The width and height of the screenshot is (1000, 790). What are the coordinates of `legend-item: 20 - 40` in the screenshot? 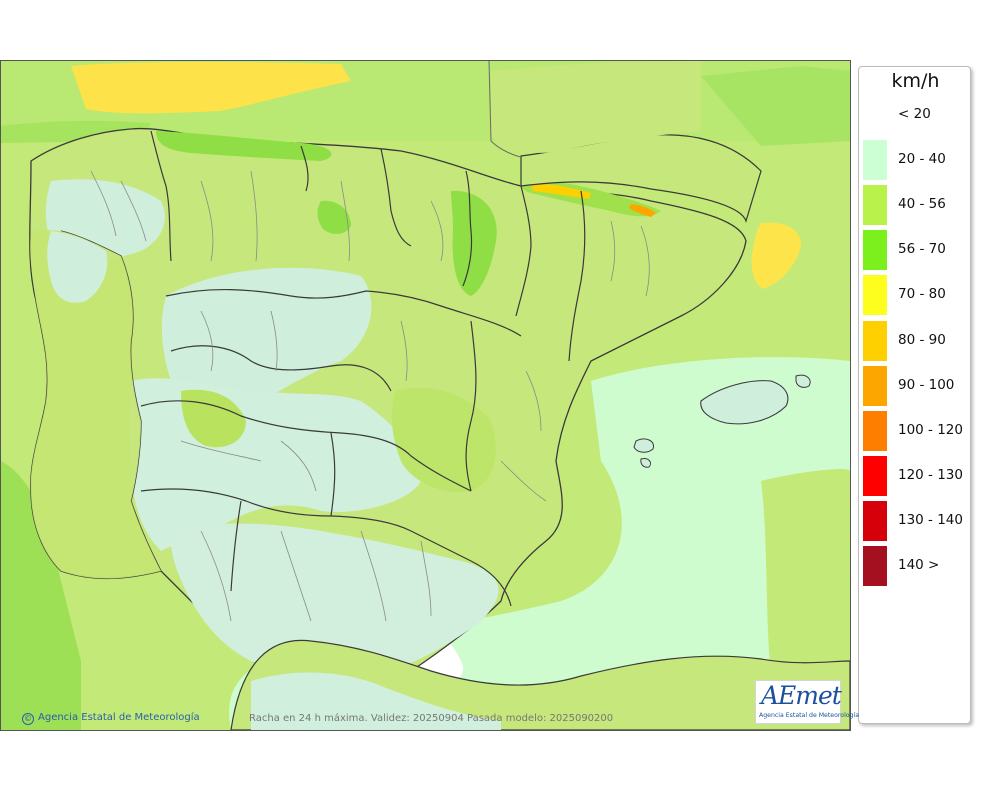 It's located at (917, 160).